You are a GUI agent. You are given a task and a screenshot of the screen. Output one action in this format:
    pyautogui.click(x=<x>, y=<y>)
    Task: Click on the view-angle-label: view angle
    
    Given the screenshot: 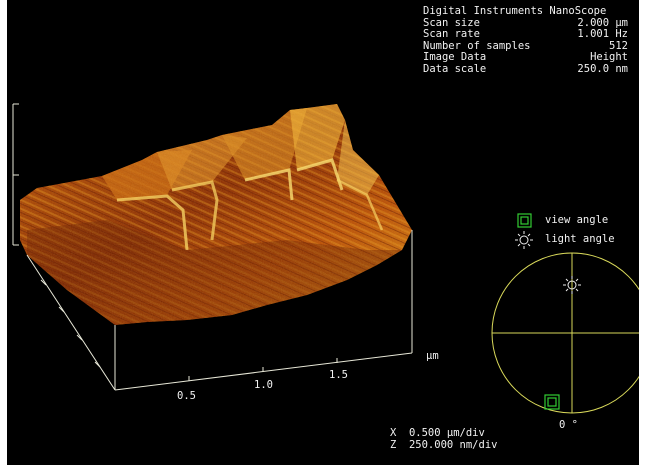 What is the action you would take?
    pyautogui.click(x=577, y=220)
    